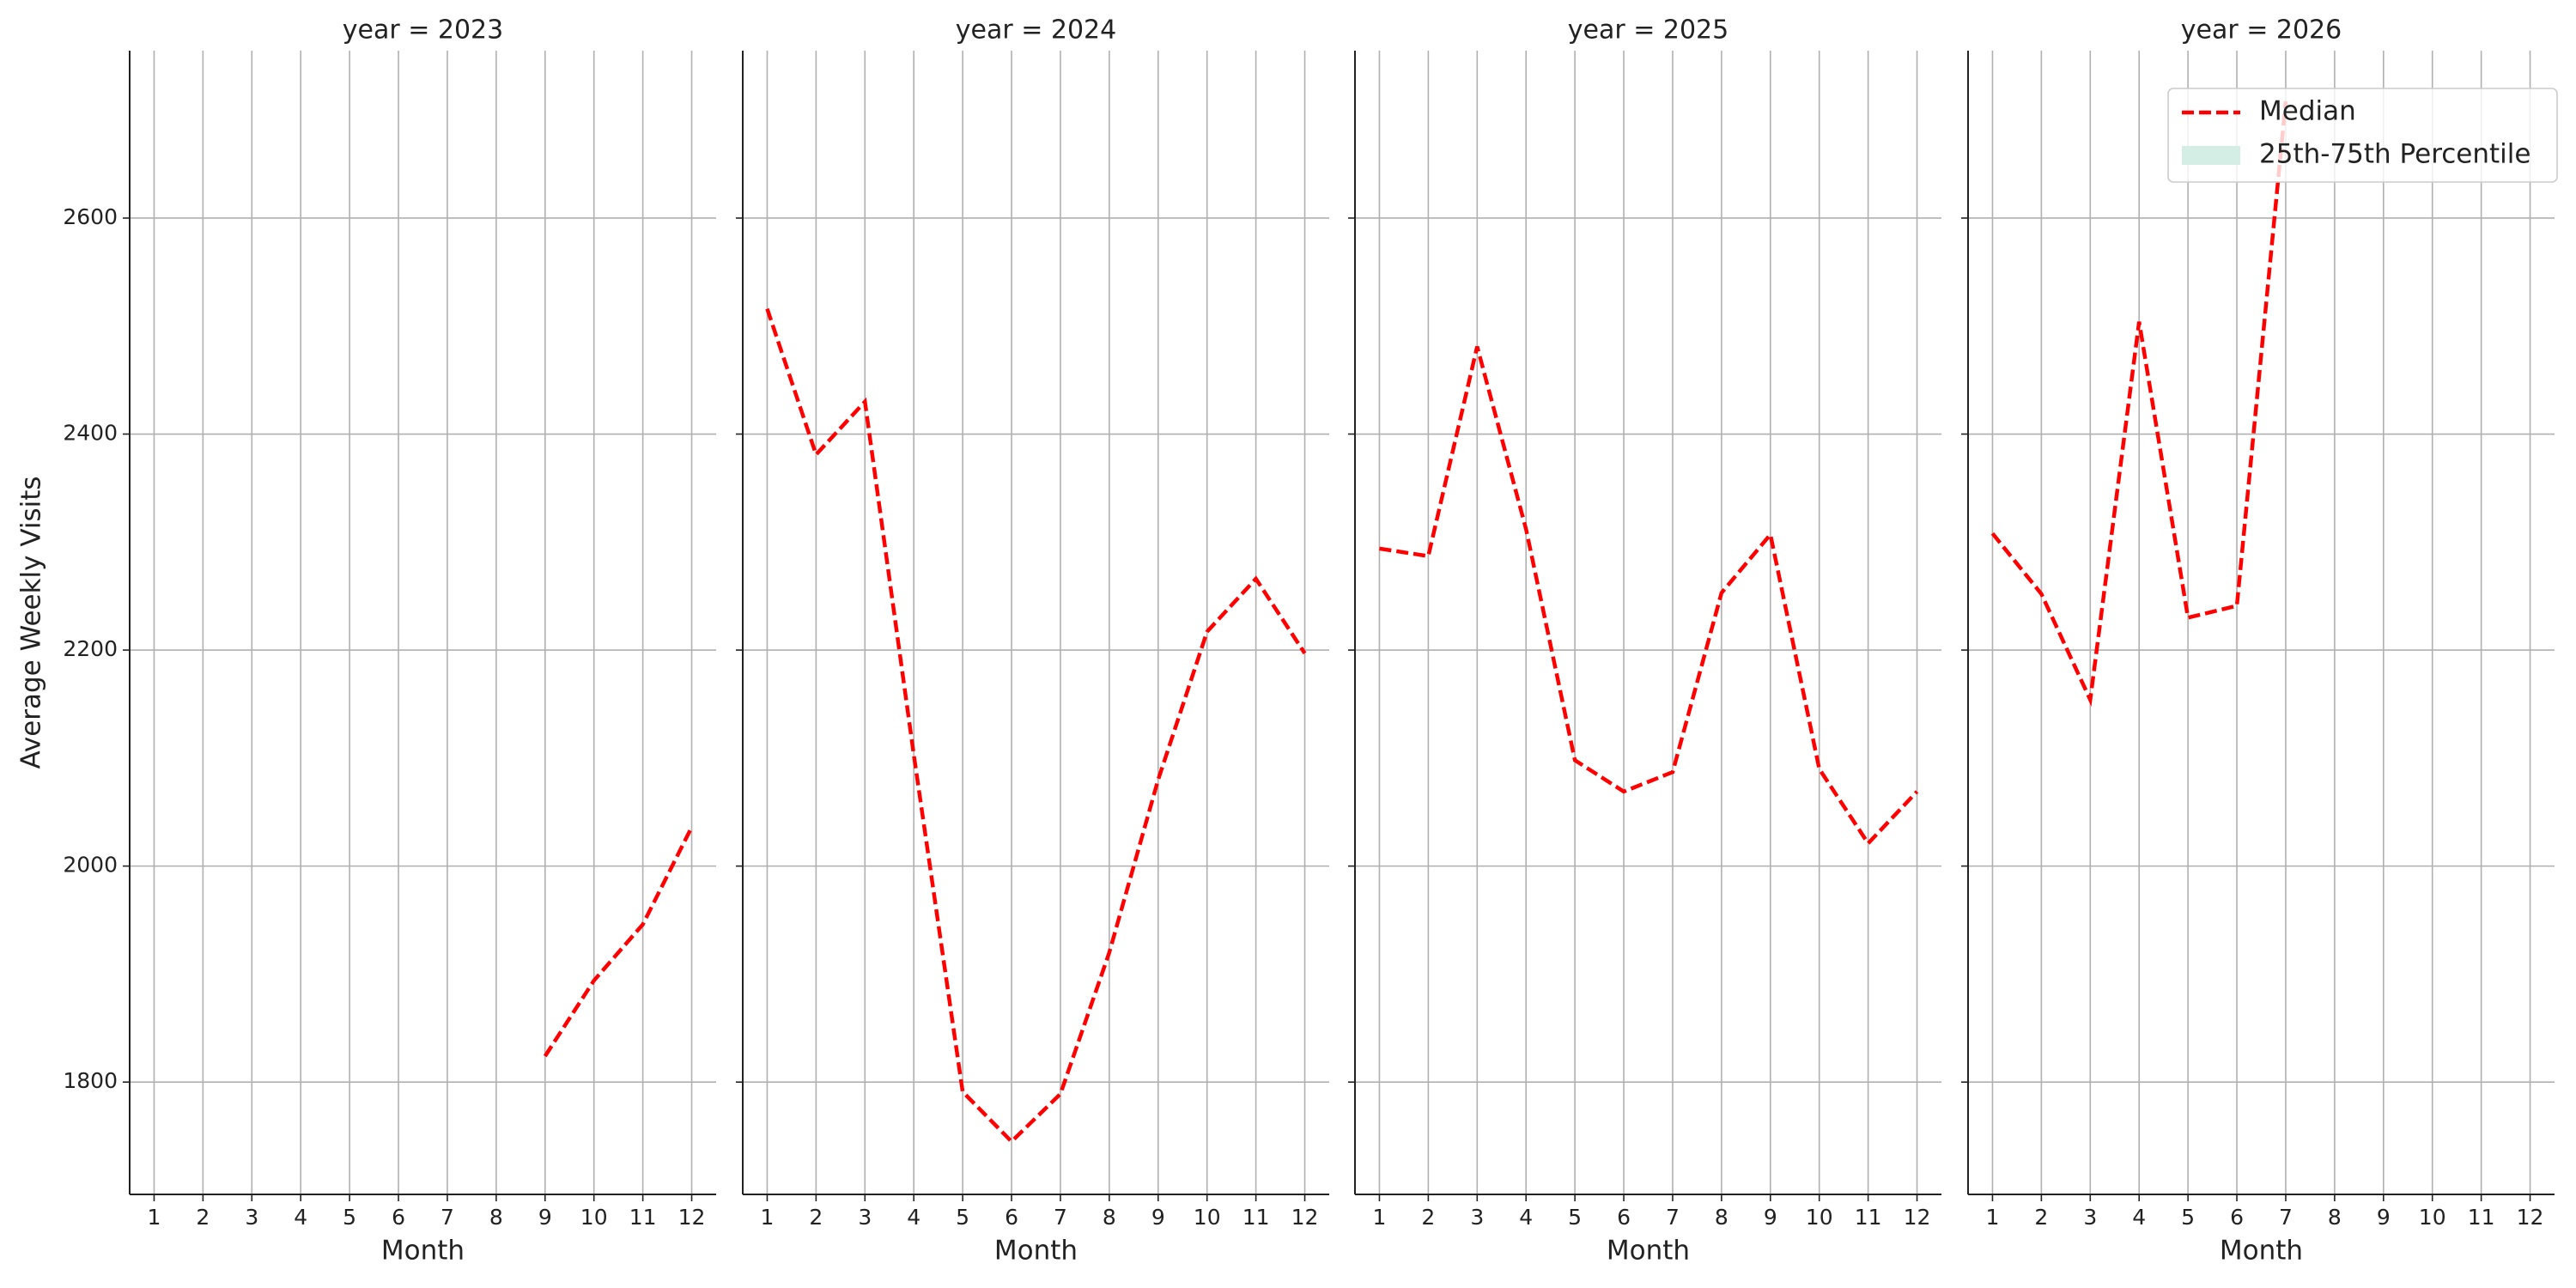 The image size is (2576, 1288). I want to click on panel-title: year = 2023, so click(423, 31).